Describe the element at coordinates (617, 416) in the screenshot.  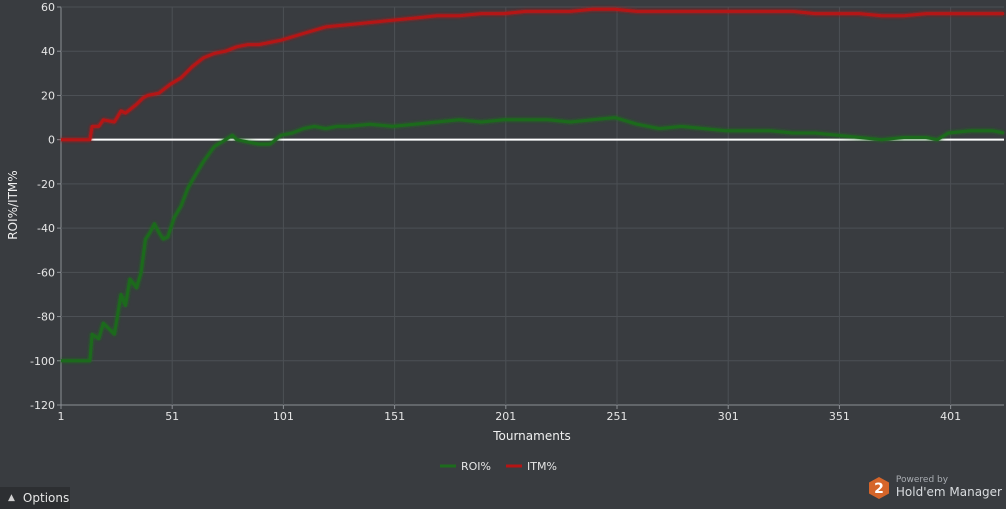
I see `x-tick-label: 251` at that location.